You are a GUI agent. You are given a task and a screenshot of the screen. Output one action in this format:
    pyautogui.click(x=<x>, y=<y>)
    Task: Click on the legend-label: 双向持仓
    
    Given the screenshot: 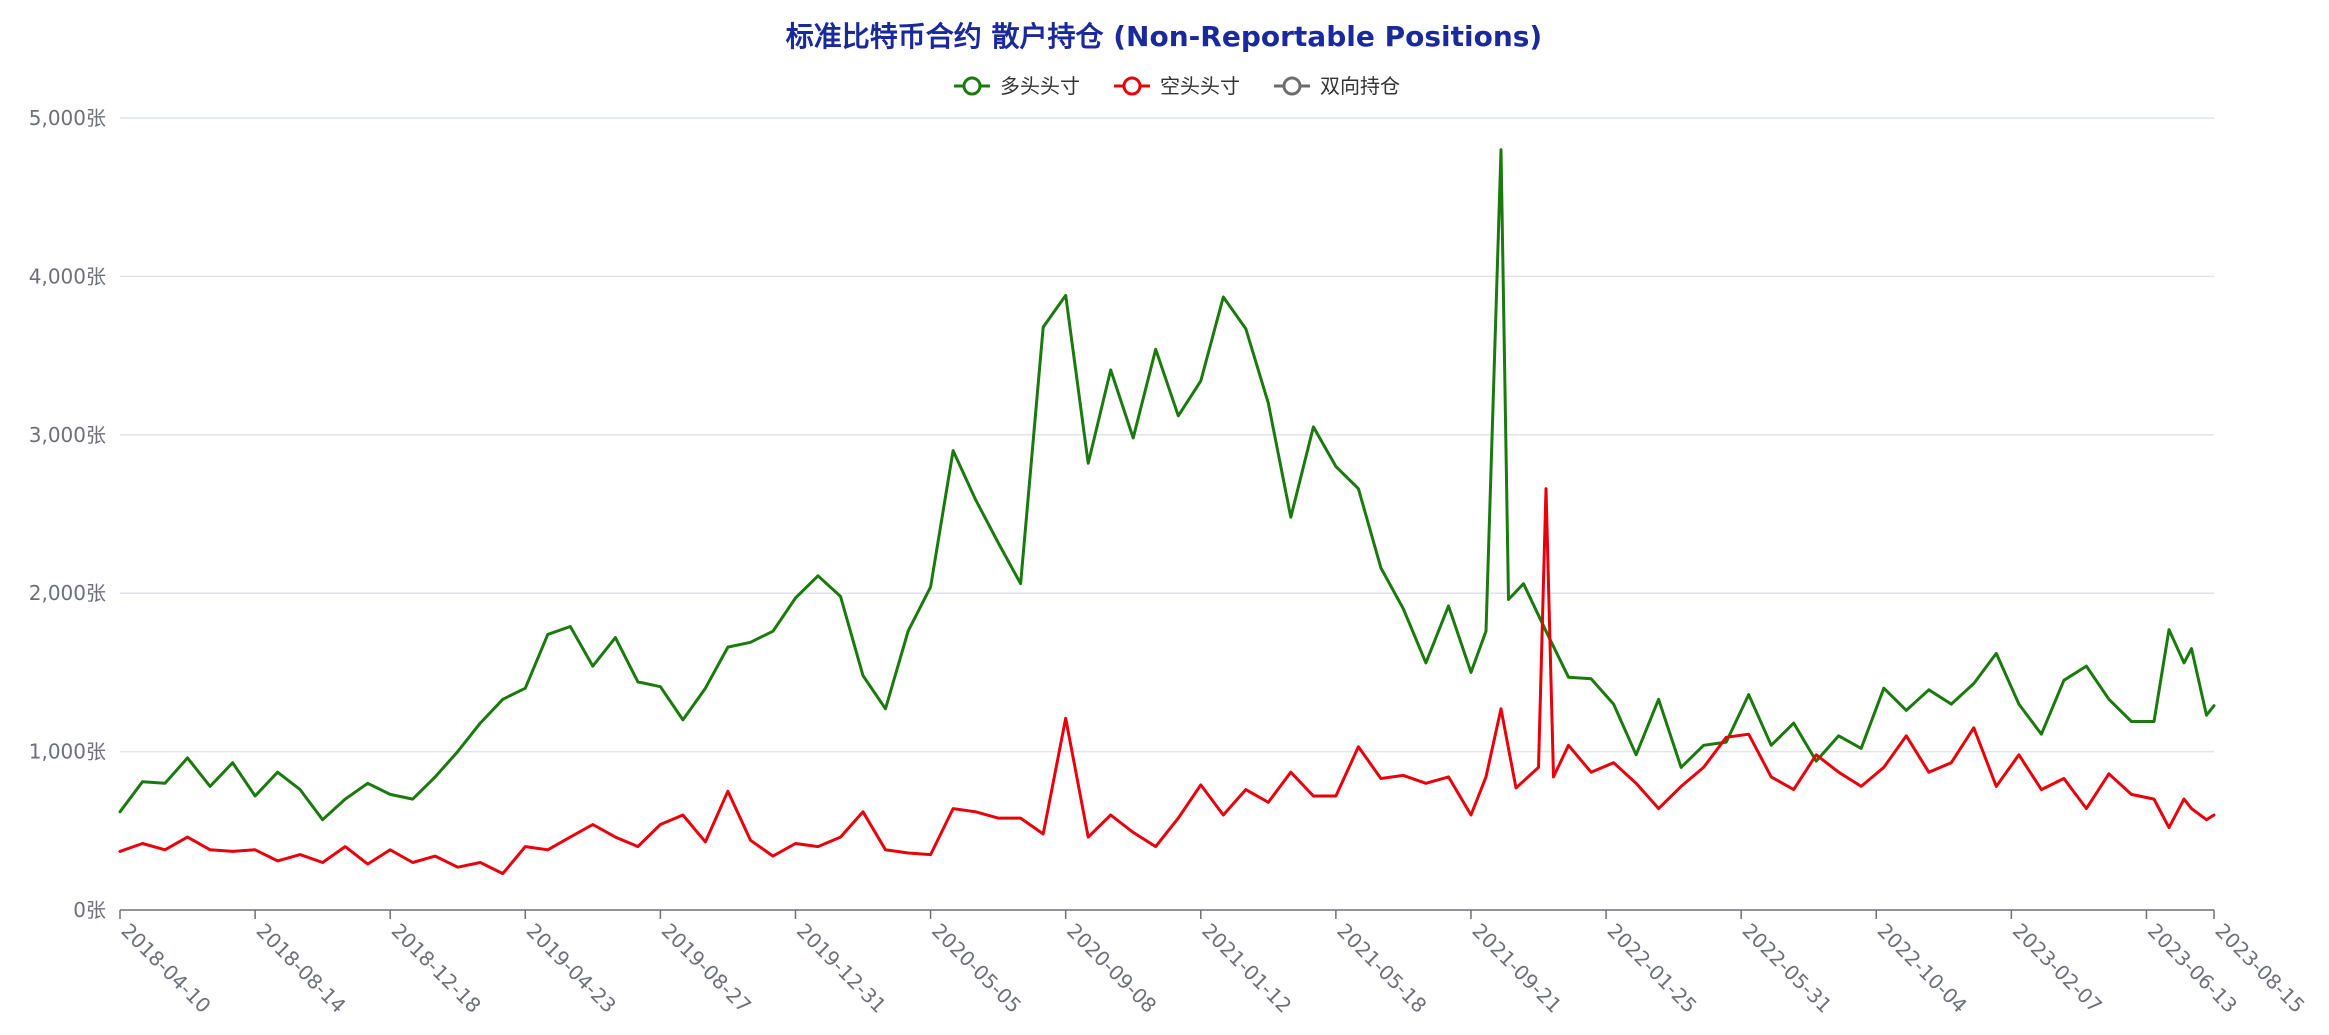 What is the action you would take?
    pyautogui.click(x=1360, y=86)
    